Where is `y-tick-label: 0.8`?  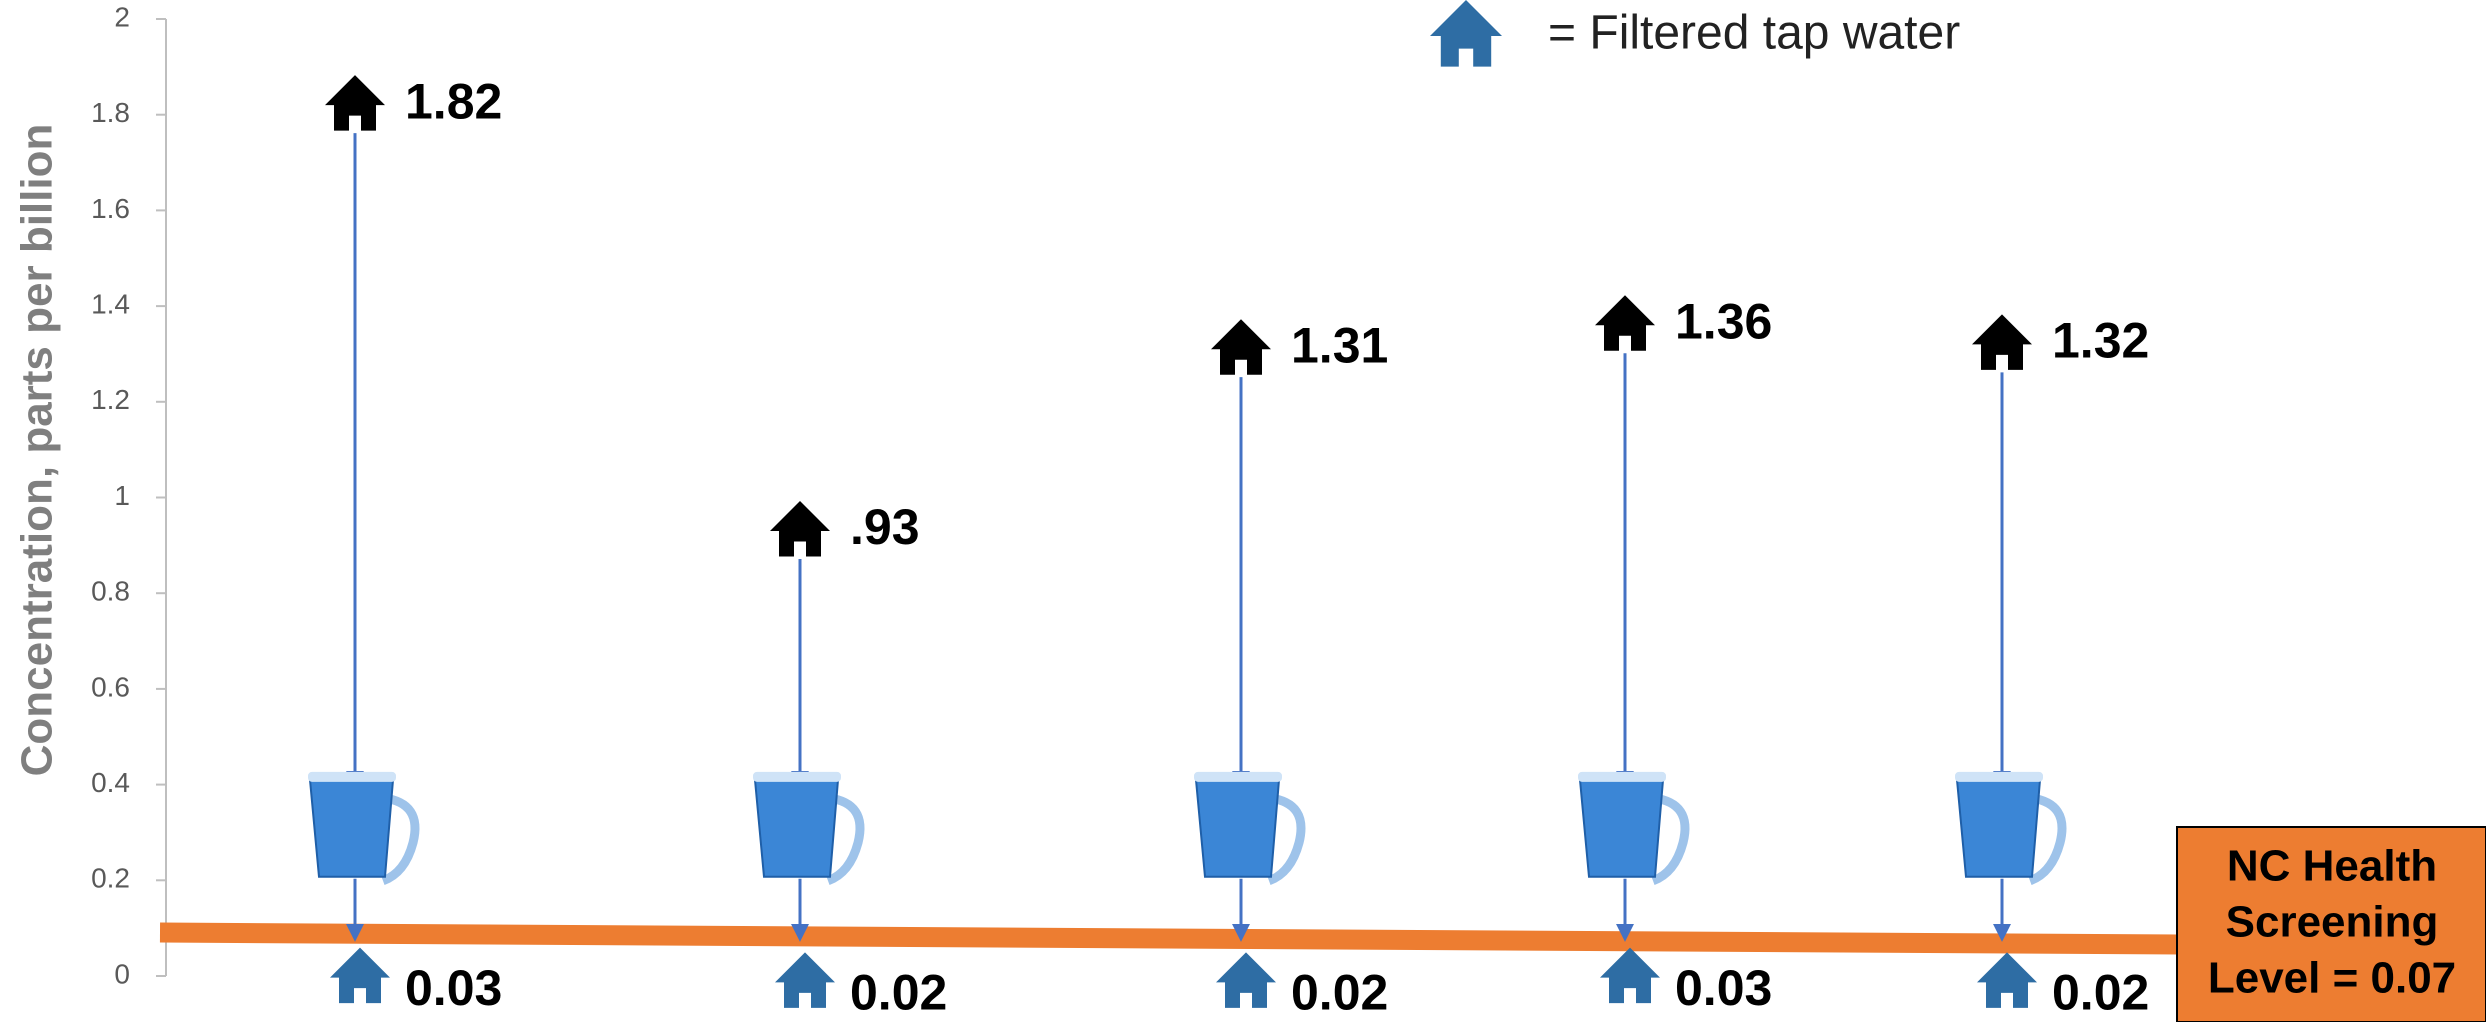
y-tick-label: 0.8 is located at coordinates (110, 591).